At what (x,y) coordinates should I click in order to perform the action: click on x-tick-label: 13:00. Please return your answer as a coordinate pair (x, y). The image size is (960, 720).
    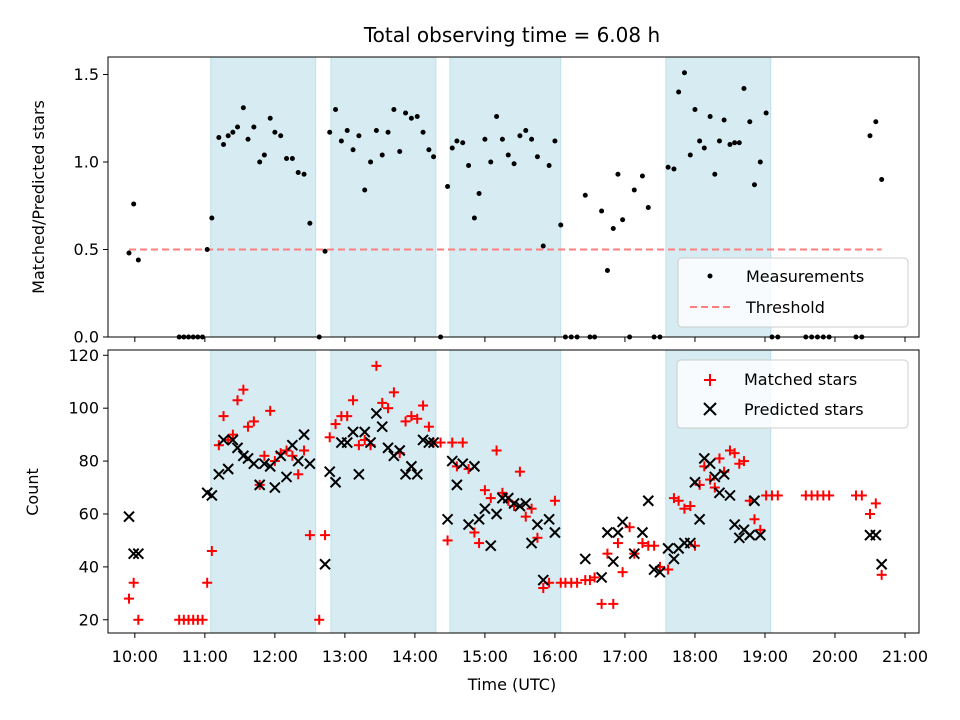
    Looking at the image, I should click on (345, 656).